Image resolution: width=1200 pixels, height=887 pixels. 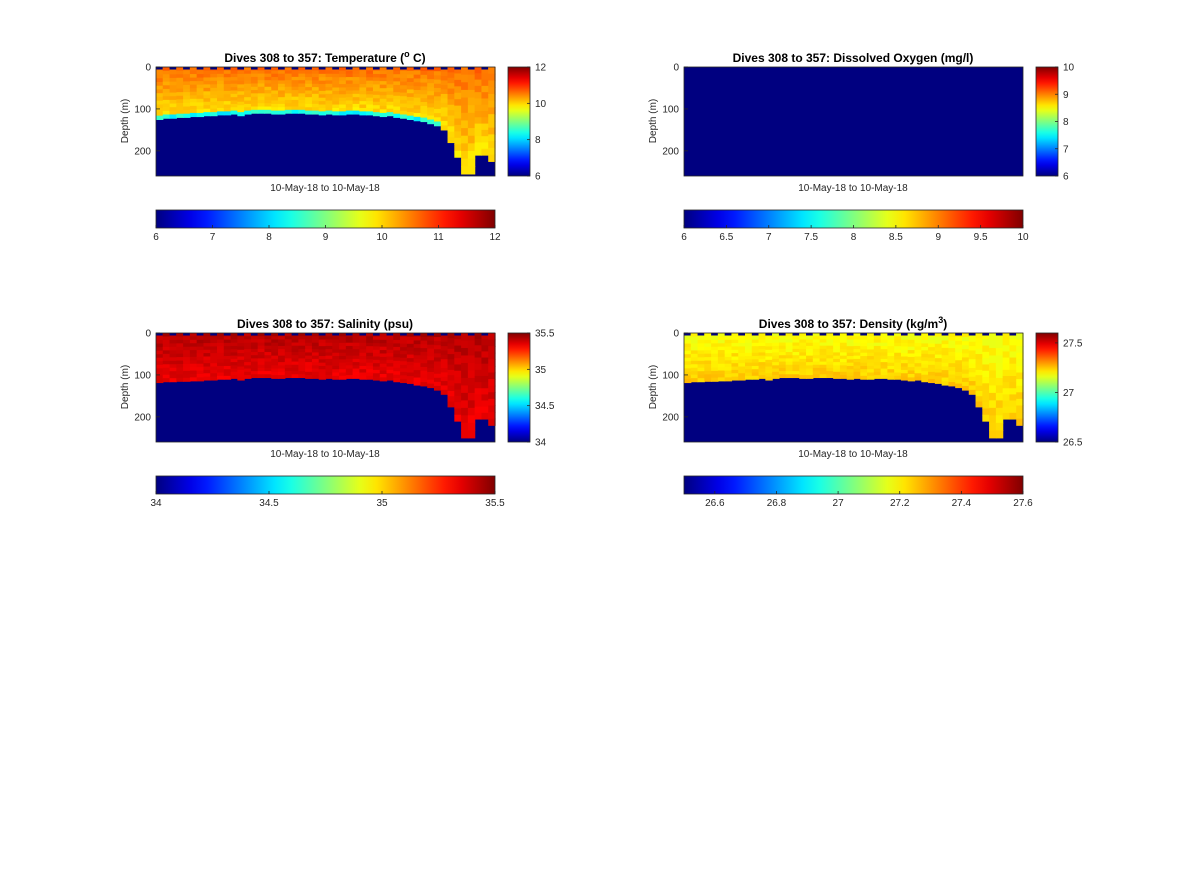 What do you see at coordinates (325, 454) in the screenshot?
I see `x-axis-label: 10-May-18 to 10-May-18` at bounding box center [325, 454].